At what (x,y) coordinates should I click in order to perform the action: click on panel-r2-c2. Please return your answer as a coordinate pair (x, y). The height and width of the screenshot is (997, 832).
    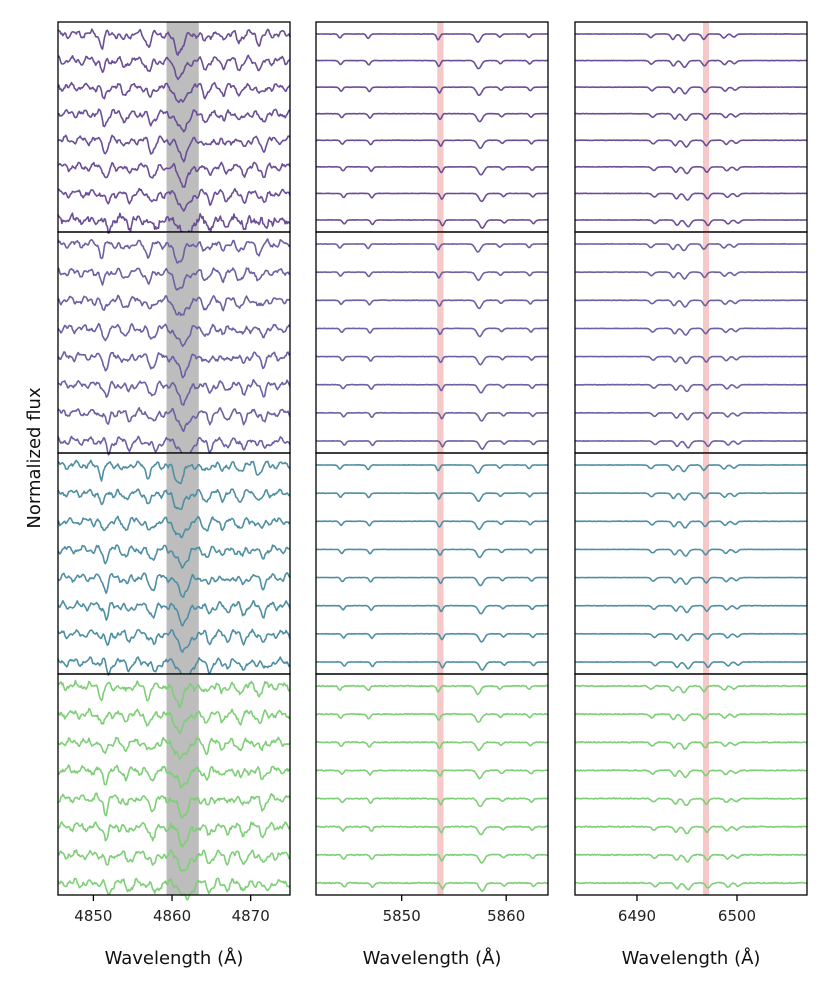
    Looking at the image, I should click on (432, 342).